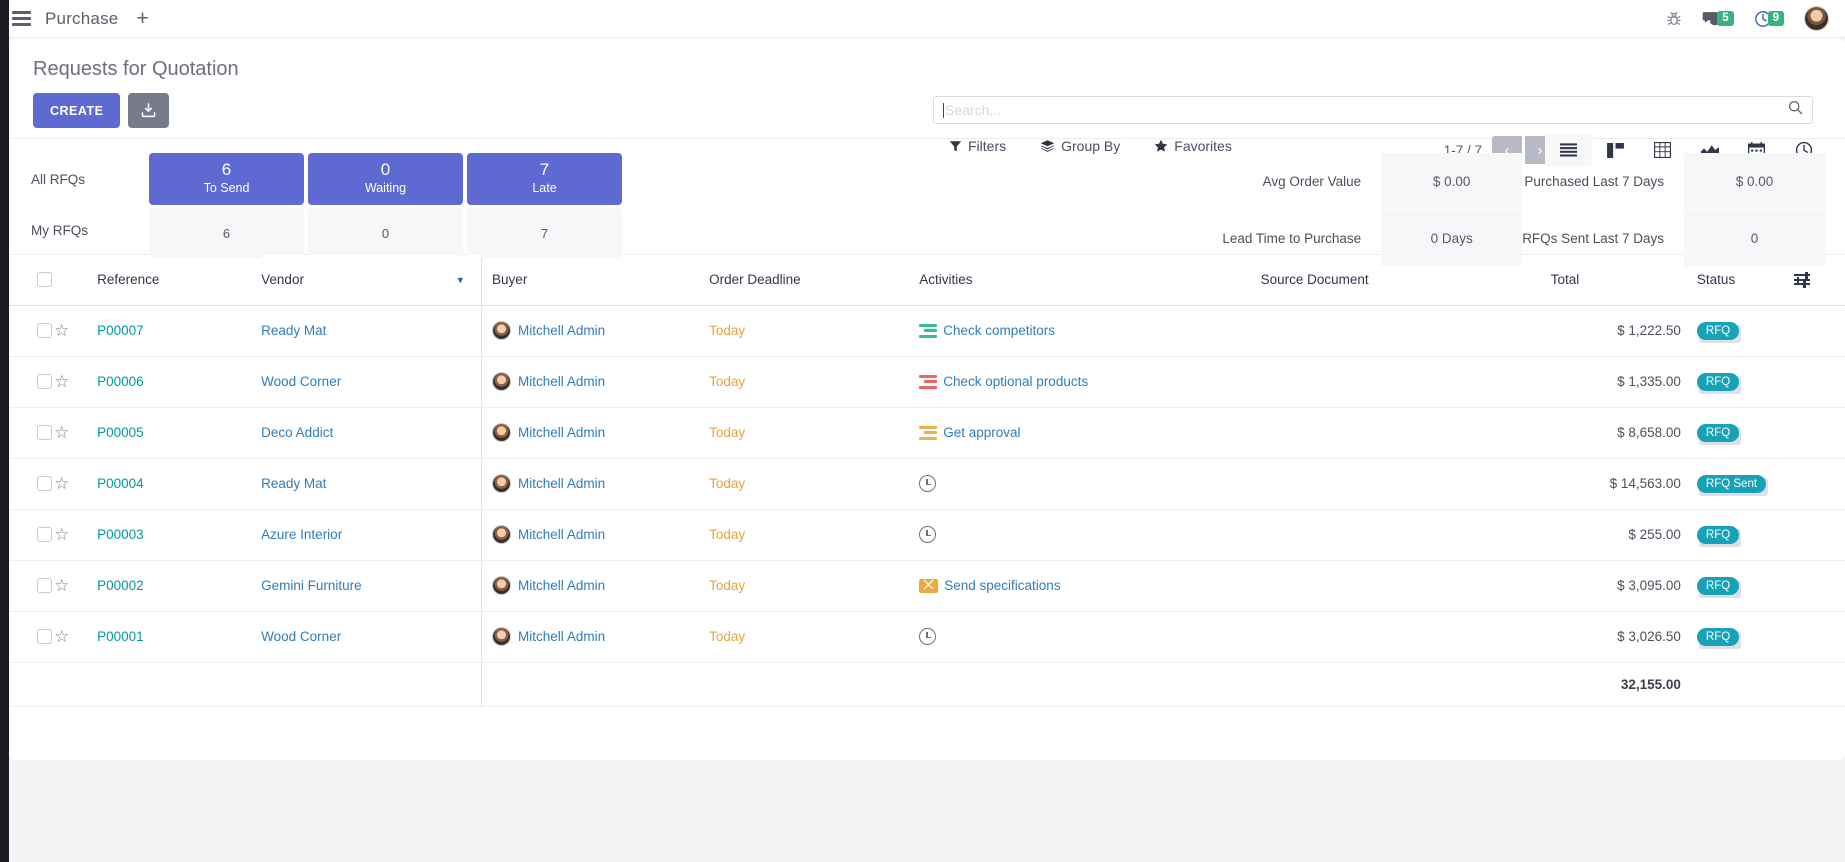  I want to click on list-view-button, so click(1568, 150).